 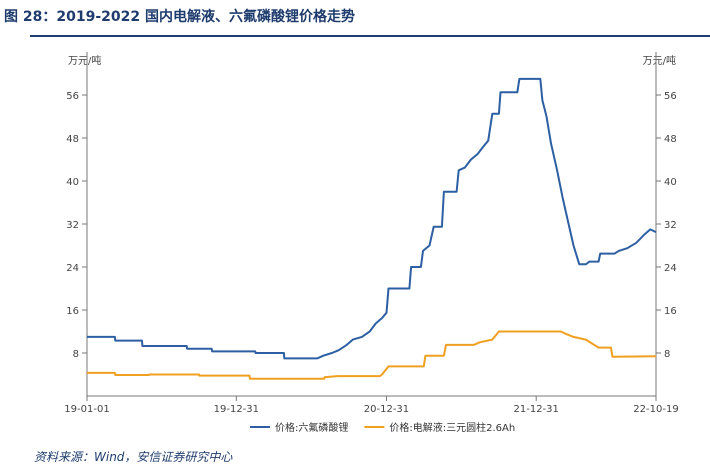 I want to click on y-tick-label-left: 16, so click(x=72, y=311).